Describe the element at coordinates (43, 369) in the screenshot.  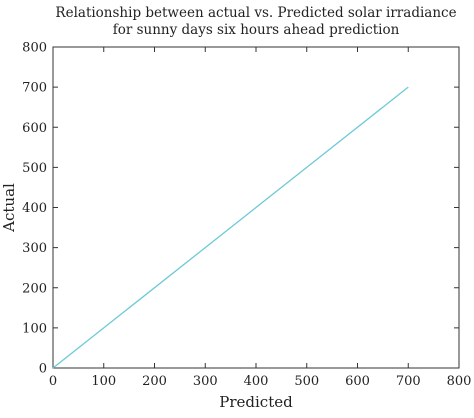
I see `y-tick-label: 0` at that location.